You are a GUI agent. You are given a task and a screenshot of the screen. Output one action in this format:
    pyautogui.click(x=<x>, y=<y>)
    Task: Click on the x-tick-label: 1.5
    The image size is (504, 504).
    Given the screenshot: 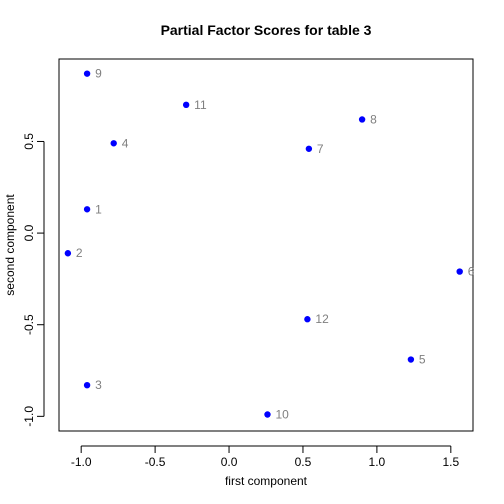 What is the action you would take?
    pyautogui.click(x=450, y=462)
    